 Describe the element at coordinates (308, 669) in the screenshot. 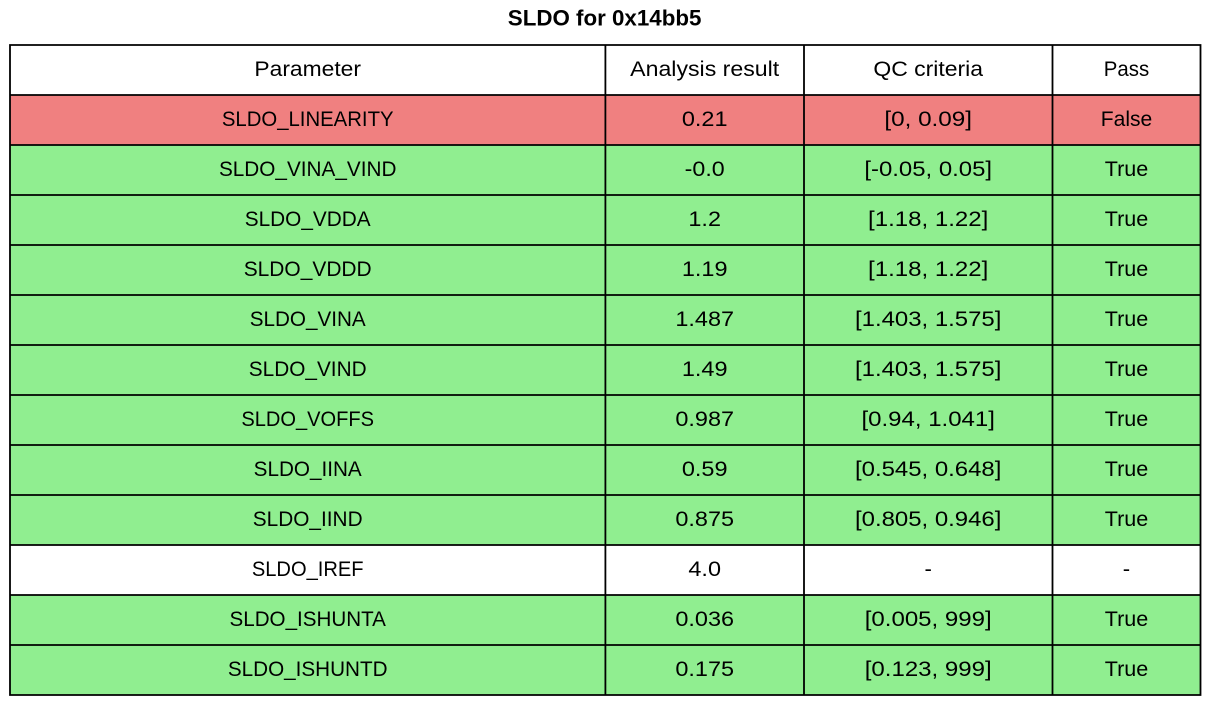

I see `svg-text: SLDO_ISHUNTD` at that location.